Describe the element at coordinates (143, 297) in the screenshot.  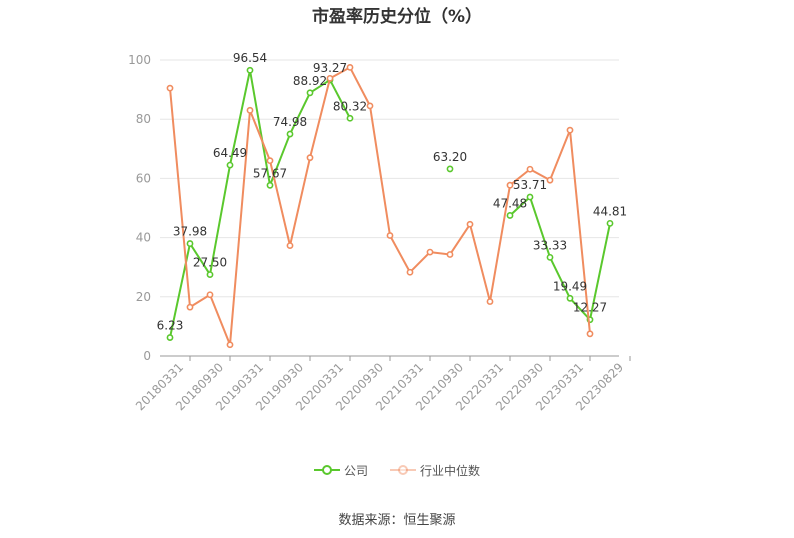
I see `y-tick-label: 20` at that location.